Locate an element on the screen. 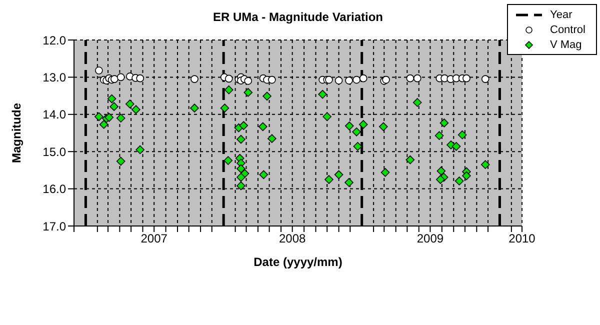  y-axis-title: Magnitude is located at coordinates (16, 132).